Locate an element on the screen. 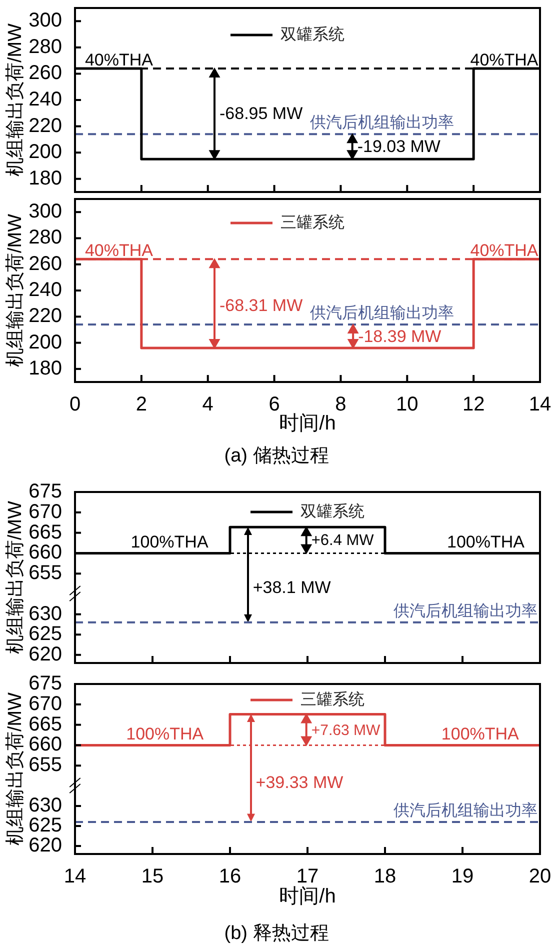  x-tick-label: 15 is located at coordinates (152, 877).